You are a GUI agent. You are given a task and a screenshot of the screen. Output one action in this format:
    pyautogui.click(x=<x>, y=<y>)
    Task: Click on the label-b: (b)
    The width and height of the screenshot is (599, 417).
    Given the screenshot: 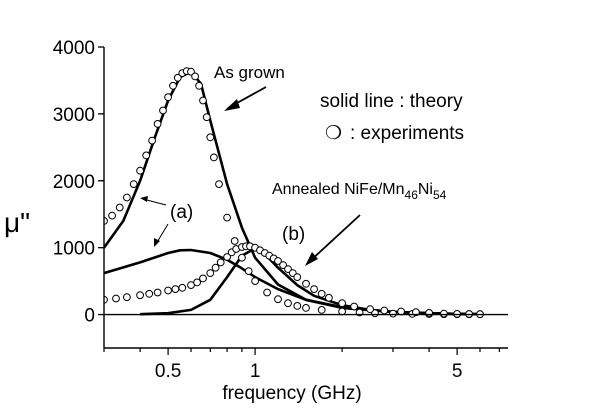 What is the action you would take?
    pyautogui.click(x=293, y=234)
    